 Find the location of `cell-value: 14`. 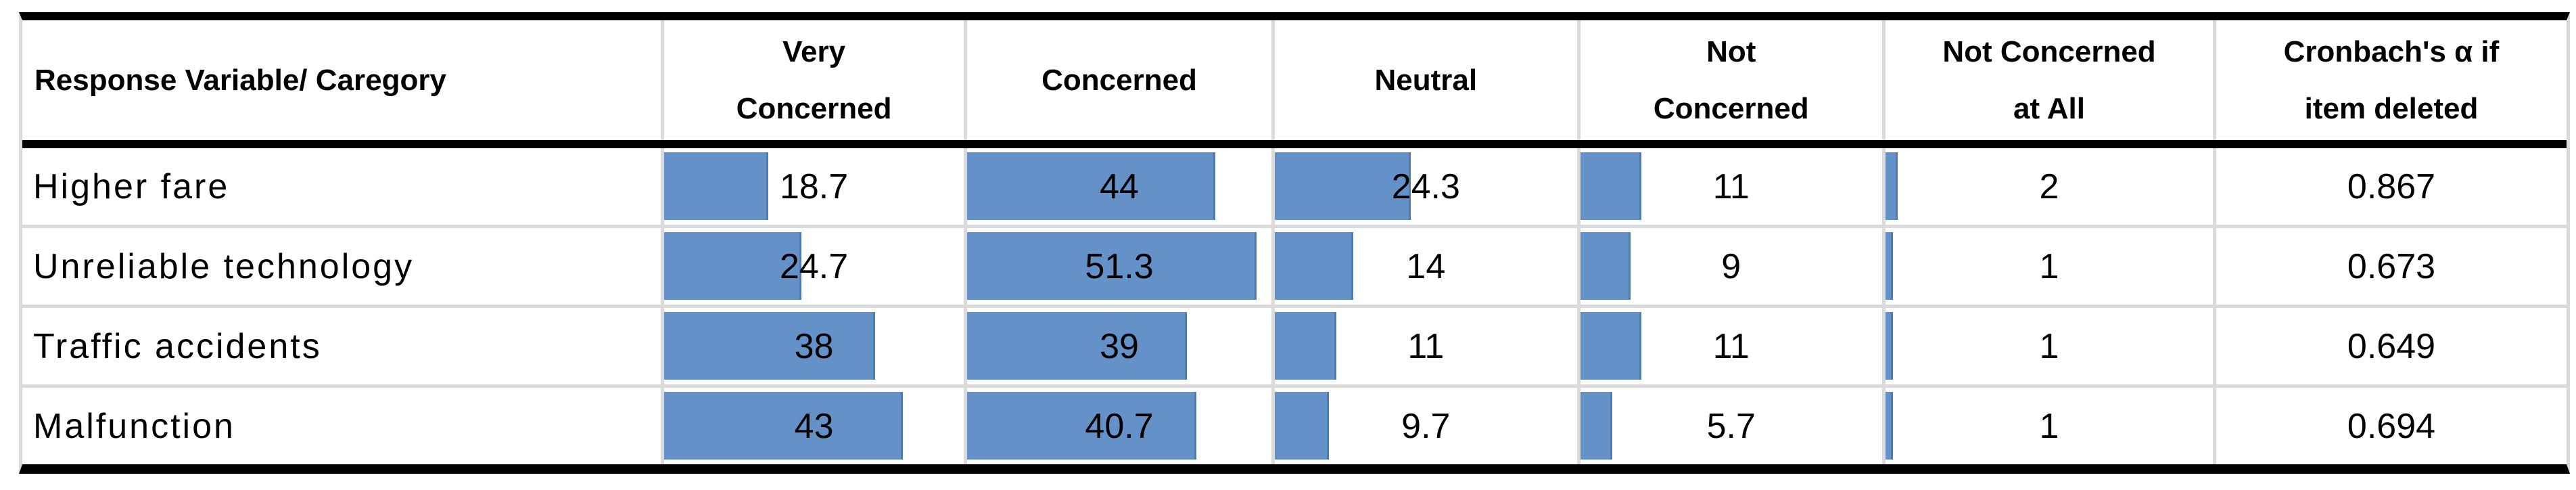

cell-value: 14 is located at coordinates (1426, 266).